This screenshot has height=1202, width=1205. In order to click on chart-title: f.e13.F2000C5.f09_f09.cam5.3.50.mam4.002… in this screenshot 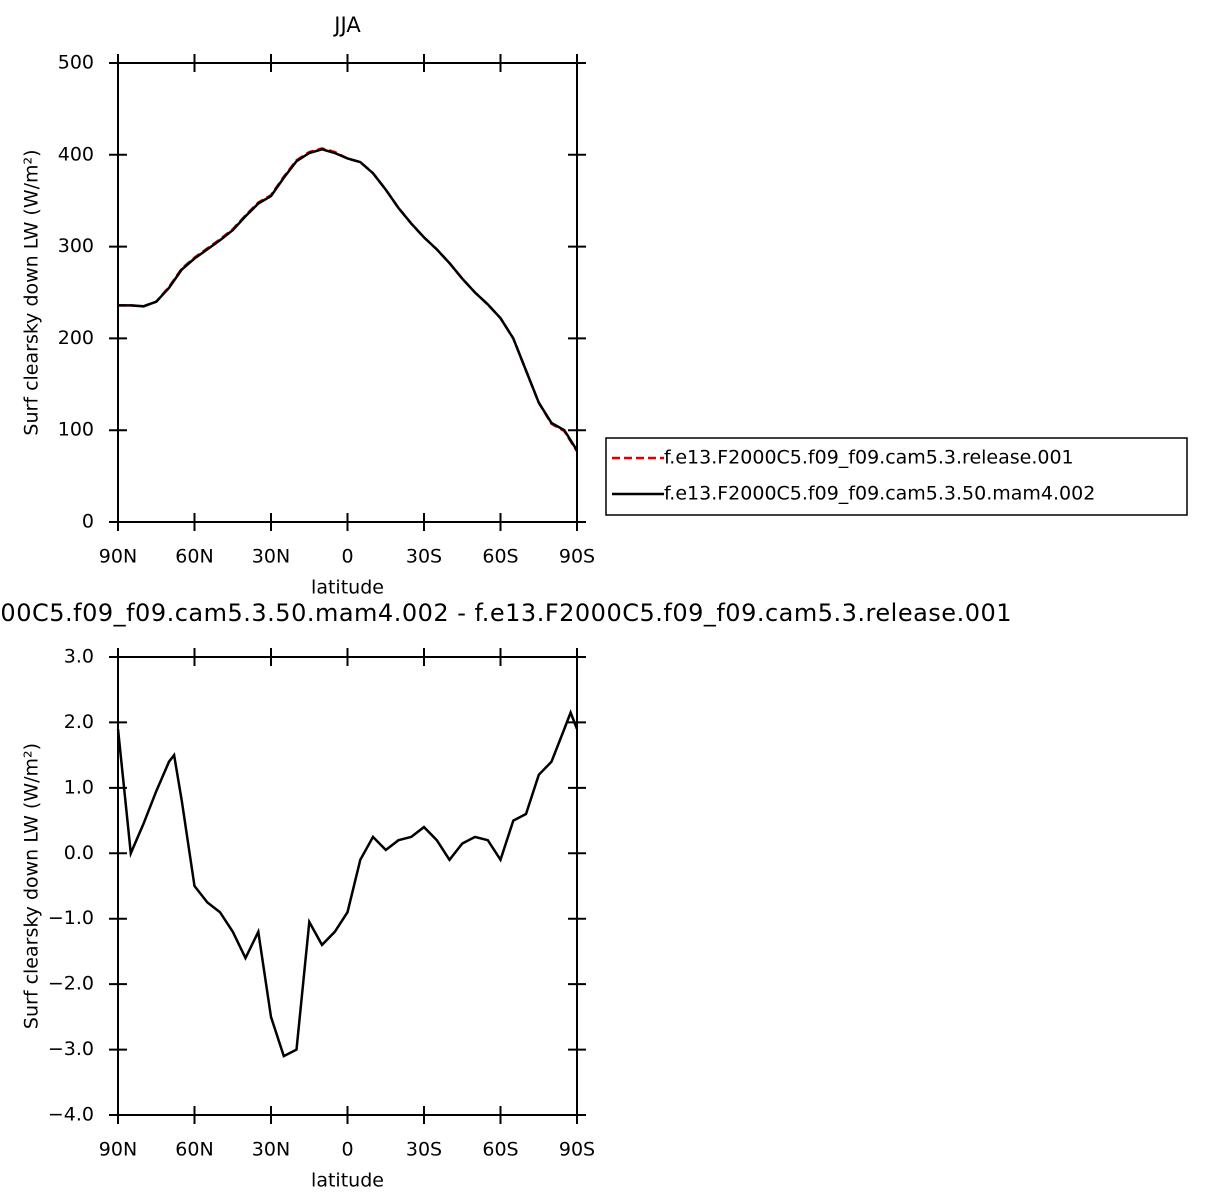, I will do `click(506, 613)`.